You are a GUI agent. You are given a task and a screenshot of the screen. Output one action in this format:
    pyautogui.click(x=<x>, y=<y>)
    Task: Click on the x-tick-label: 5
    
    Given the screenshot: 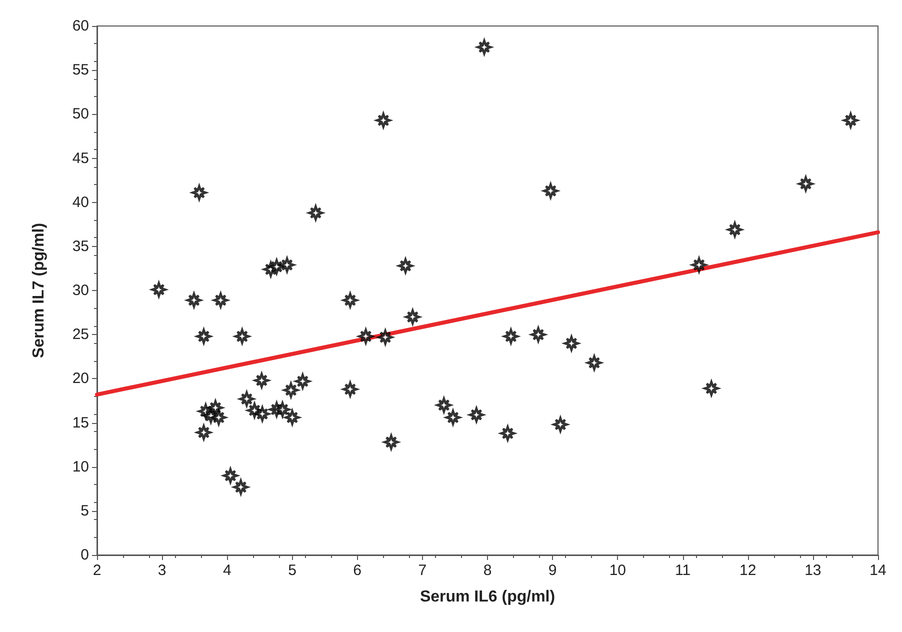 What is the action you would take?
    pyautogui.click(x=292, y=570)
    